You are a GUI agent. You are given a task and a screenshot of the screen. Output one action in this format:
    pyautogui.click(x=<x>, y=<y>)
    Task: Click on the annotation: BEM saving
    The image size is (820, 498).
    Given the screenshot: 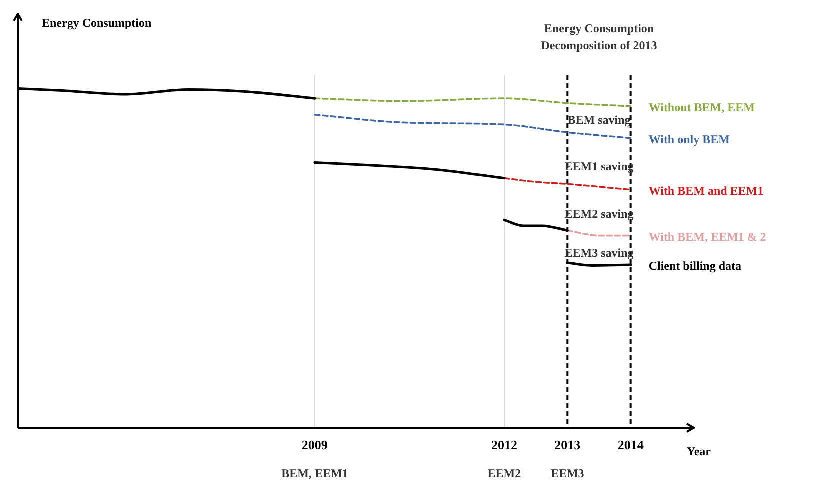 What is the action you would take?
    pyautogui.click(x=599, y=120)
    